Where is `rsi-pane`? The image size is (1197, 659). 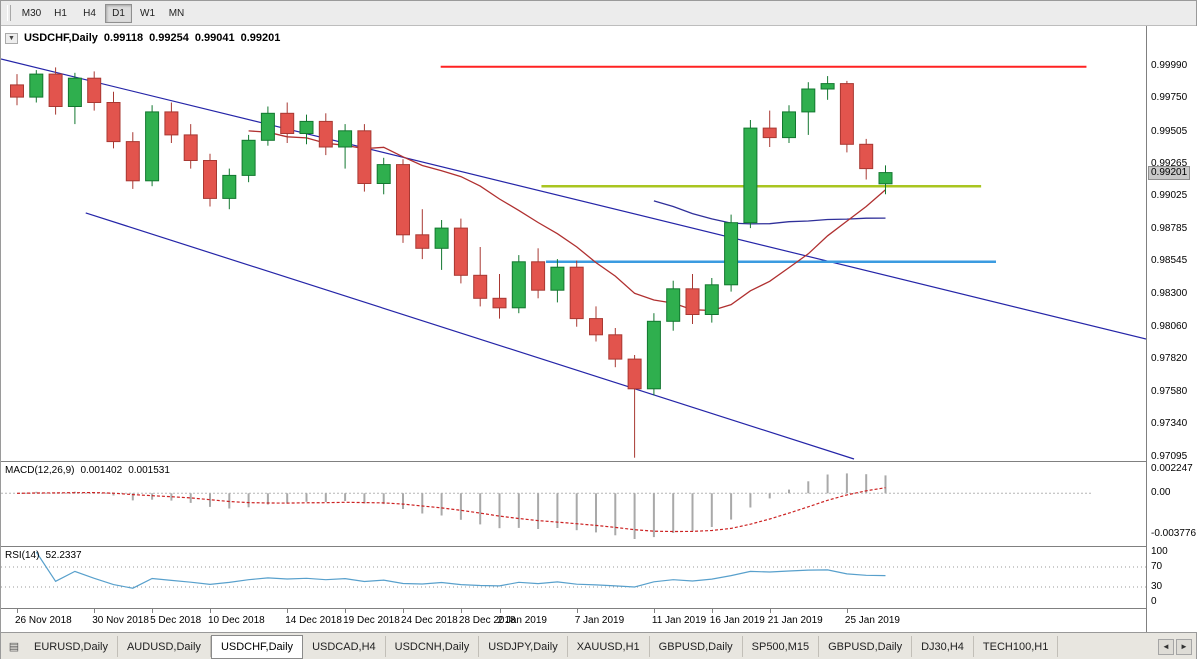
rsi-pane is located at coordinates (573, 578).